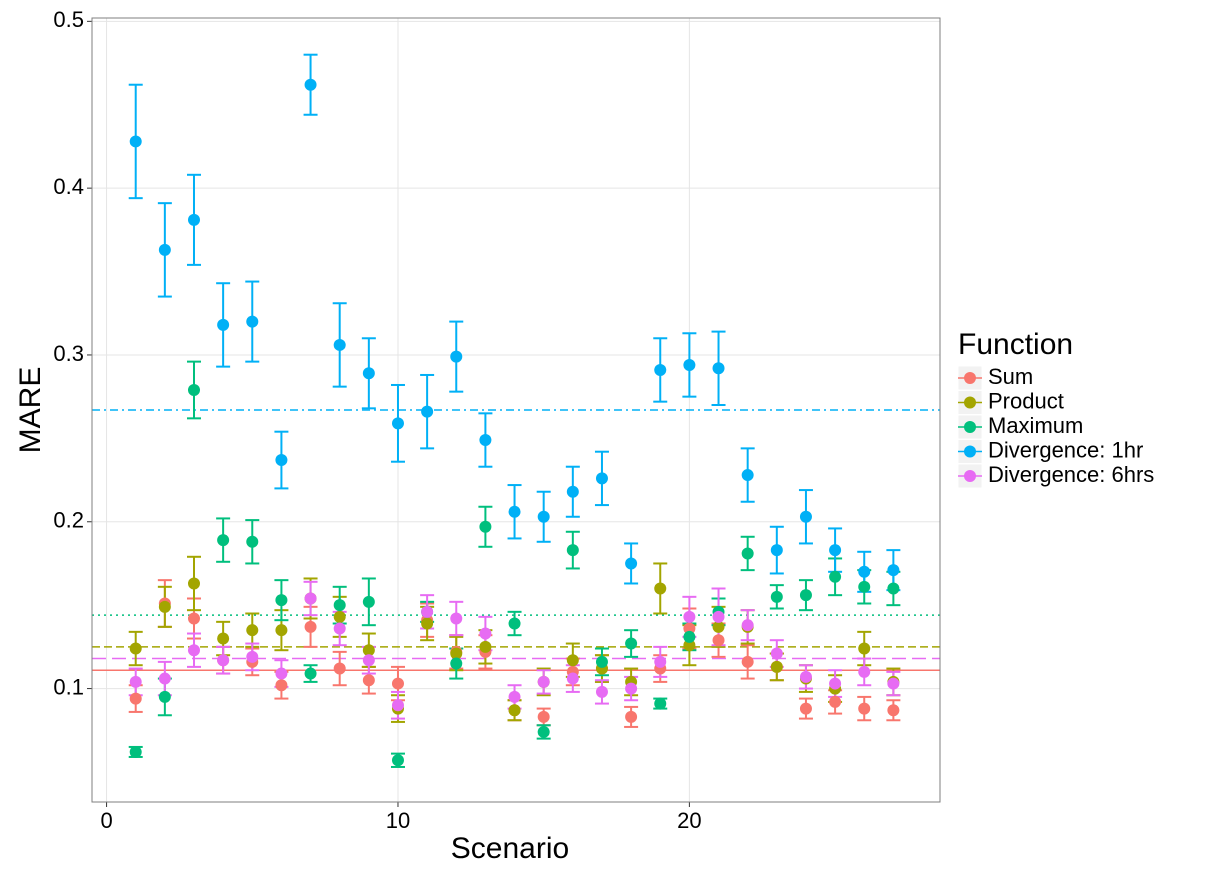 The height and width of the screenshot is (869, 1205). What do you see at coordinates (398, 820) in the screenshot?
I see `x-tick-label: 10` at bounding box center [398, 820].